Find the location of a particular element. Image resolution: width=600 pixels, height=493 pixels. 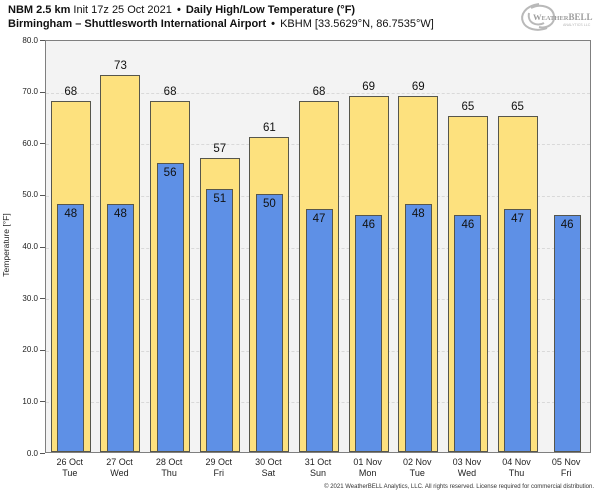

y-tick-label: 0.0 is located at coordinates (32, 453).